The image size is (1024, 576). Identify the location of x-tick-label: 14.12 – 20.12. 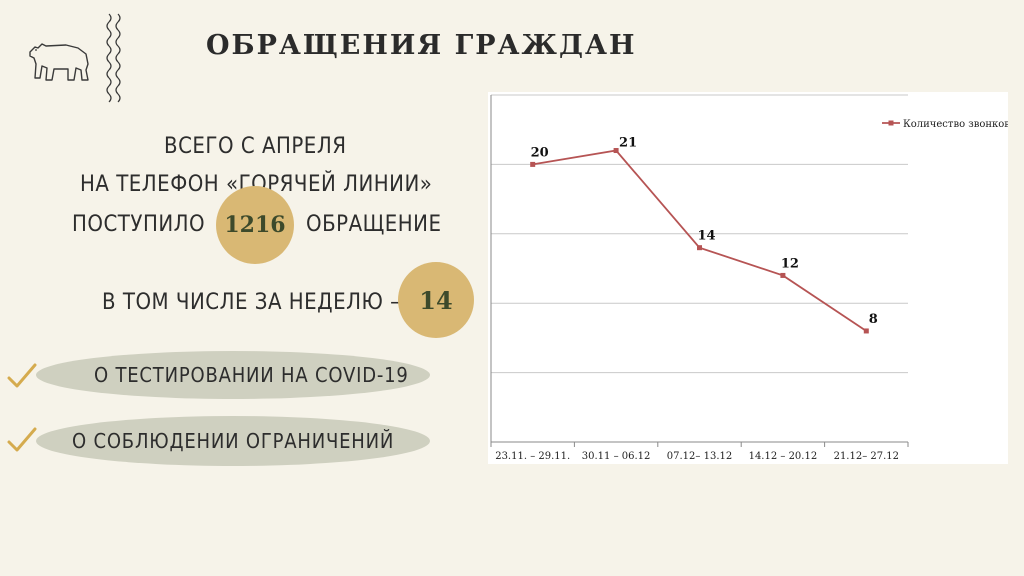
(783, 456).